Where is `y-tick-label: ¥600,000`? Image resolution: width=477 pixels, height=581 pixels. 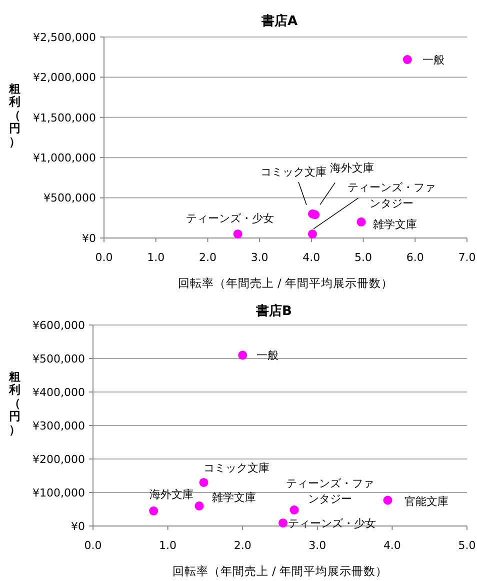 y-tick-label: ¥600,000 is located at coordinates (58, 325).